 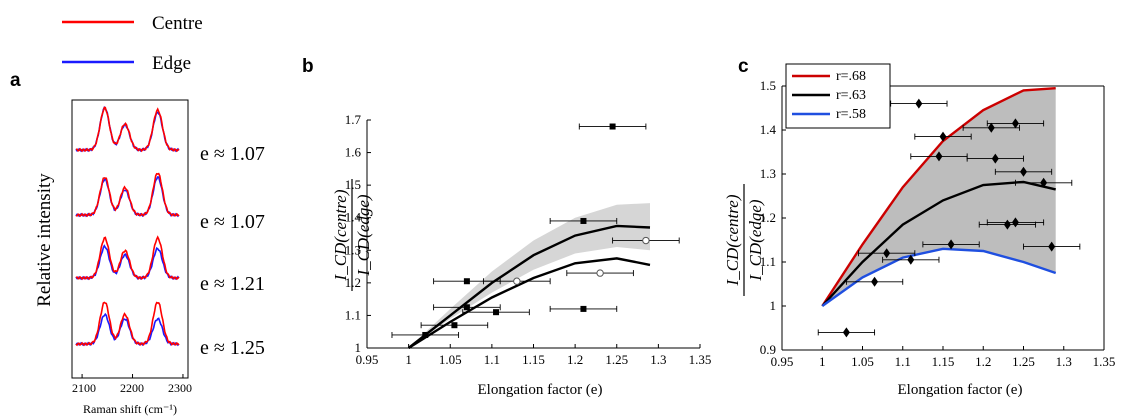 I want to click on panel-a-xticks: 2100 2200 2300, so click(x=132, y=388).